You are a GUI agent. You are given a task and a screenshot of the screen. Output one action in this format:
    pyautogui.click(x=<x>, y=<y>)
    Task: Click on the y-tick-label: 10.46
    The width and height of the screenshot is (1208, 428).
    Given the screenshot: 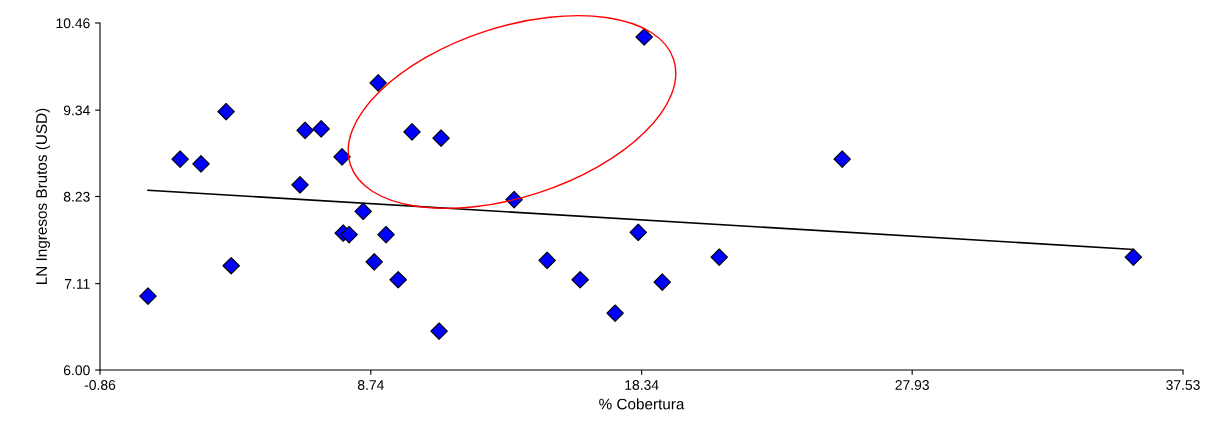 What is the action you would take?
    pyautogui.click(x=73, y=23)
    